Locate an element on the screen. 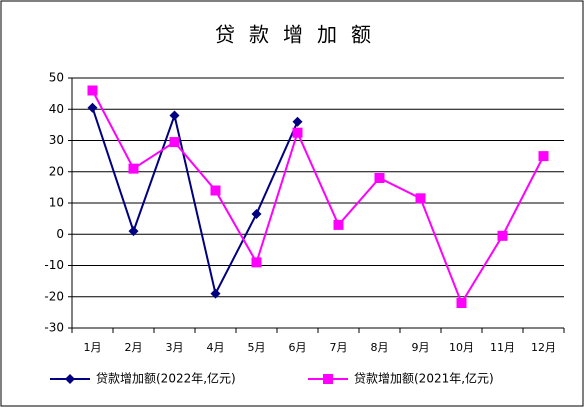  x-tick-label: 1月 is located at coordinates (93, 347).